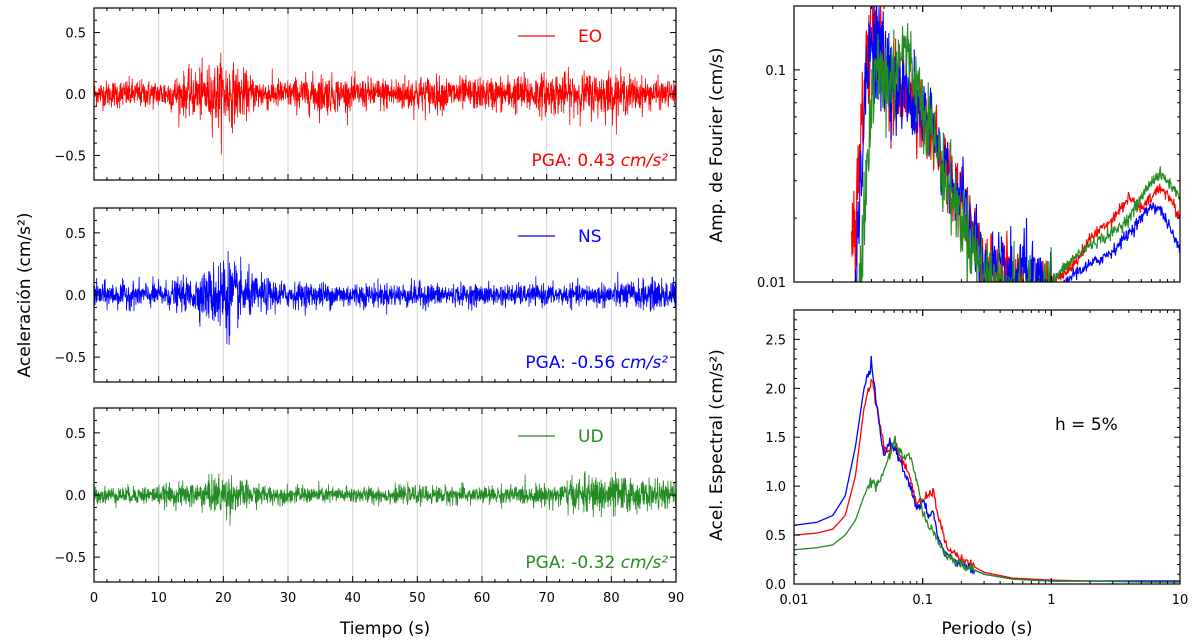 This screenshot has height=643, width=1199. What do you see at coordinates (611, 598) in the screenshot?
I see `x-tick-label: 80` at bounding box center [611, 598].